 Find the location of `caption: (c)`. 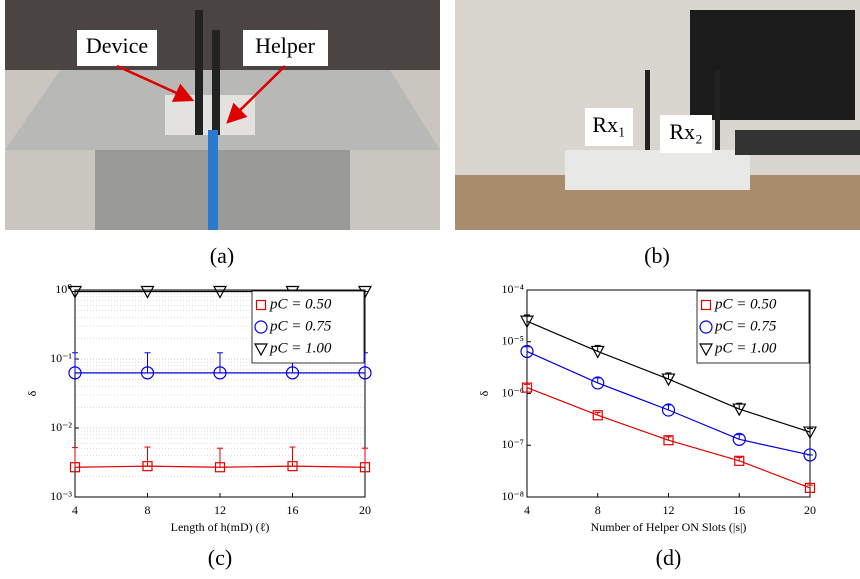

caption: (c) is located at coordinates (220, 557).